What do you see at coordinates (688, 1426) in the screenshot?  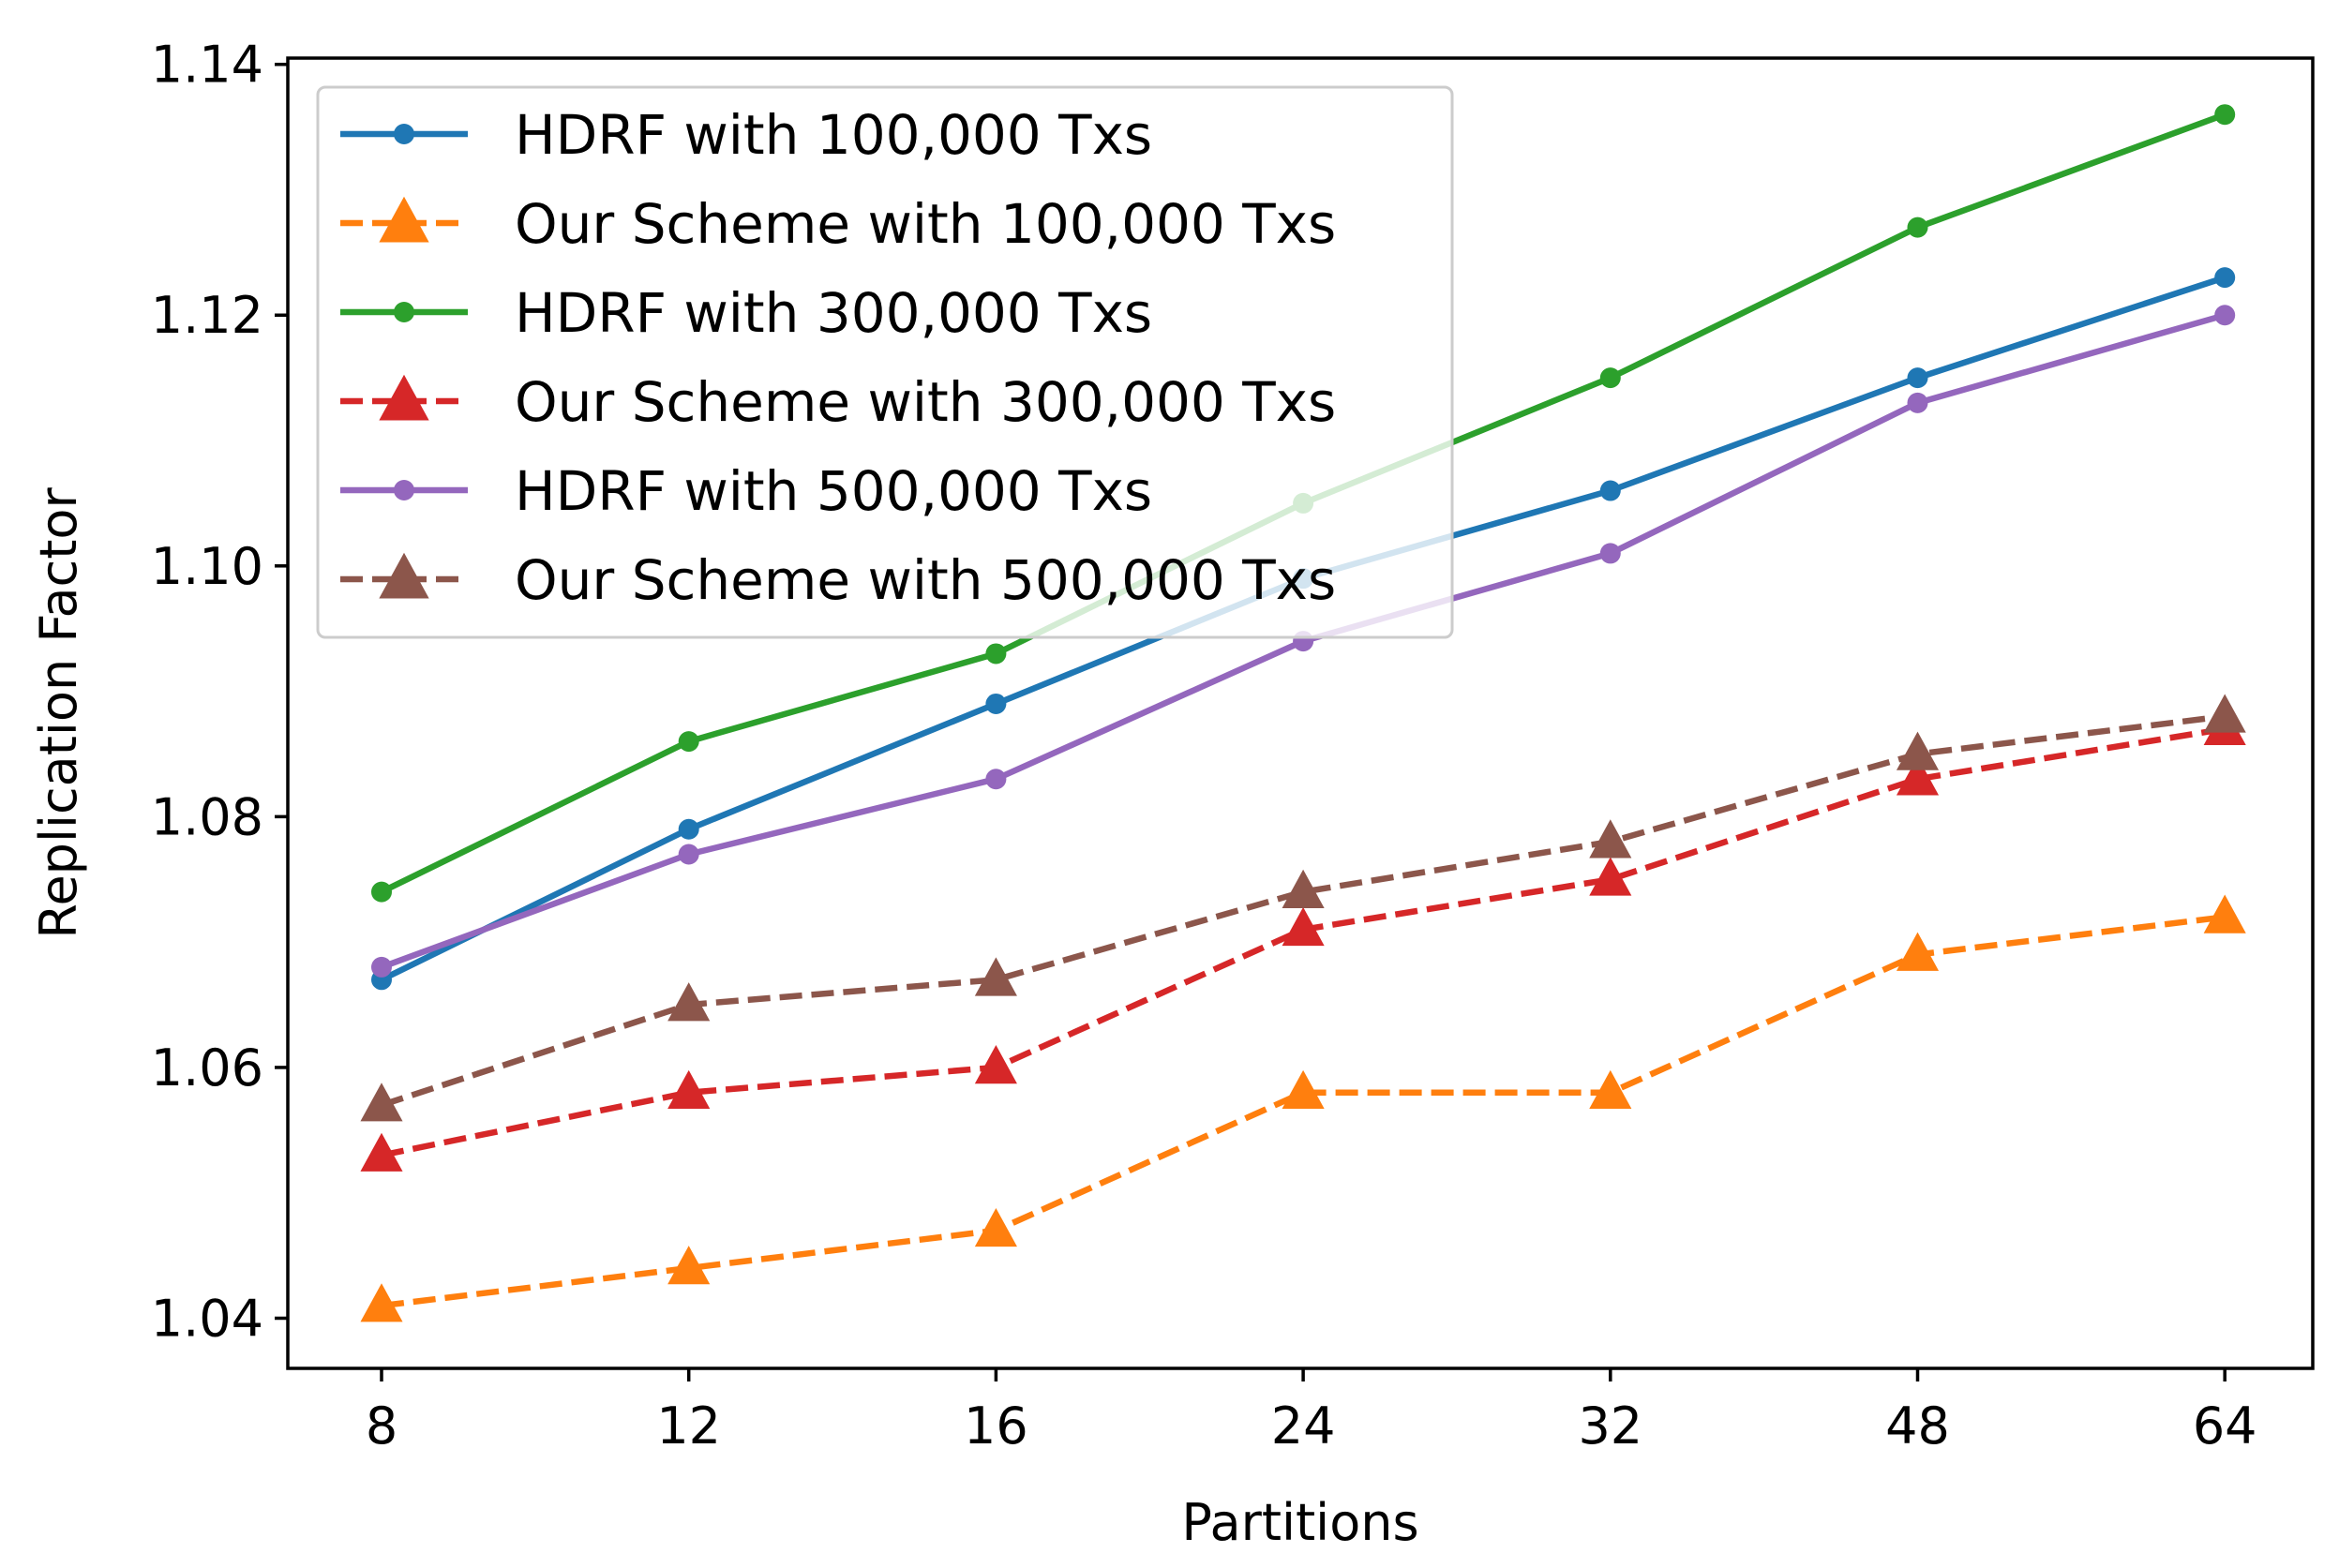 I see `x-tick-label: 12` at bounding box center [688, 1426].